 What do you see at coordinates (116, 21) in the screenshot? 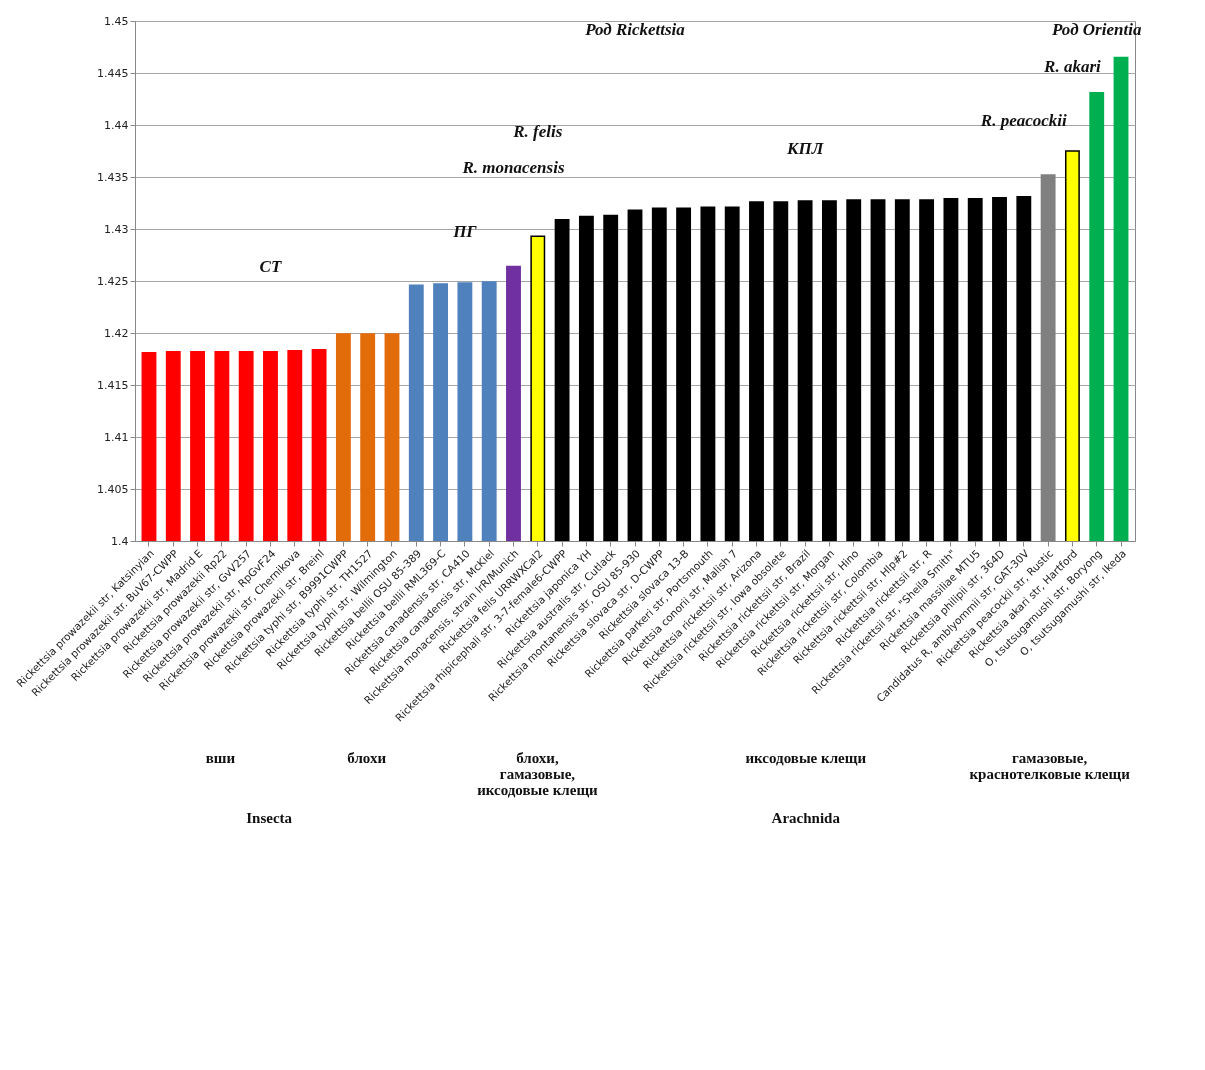
I see `y-tick-label: 1.45` at bounding box center [116, 21].